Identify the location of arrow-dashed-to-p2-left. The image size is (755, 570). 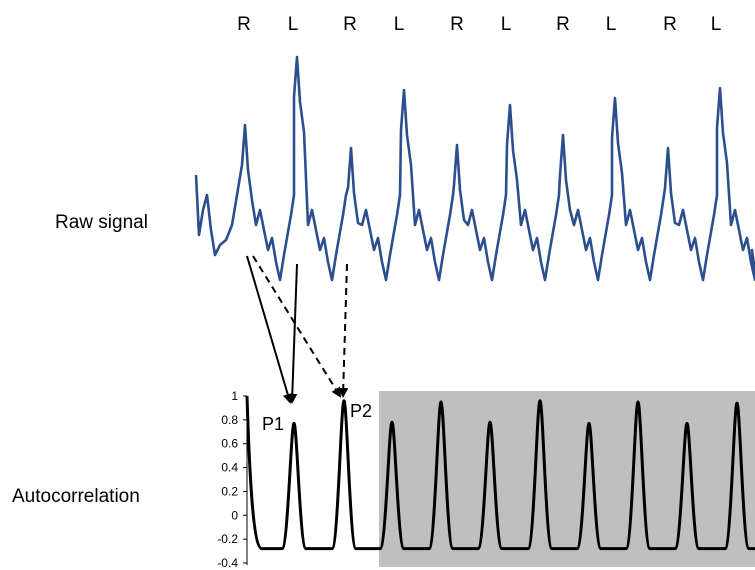
(297, 326).